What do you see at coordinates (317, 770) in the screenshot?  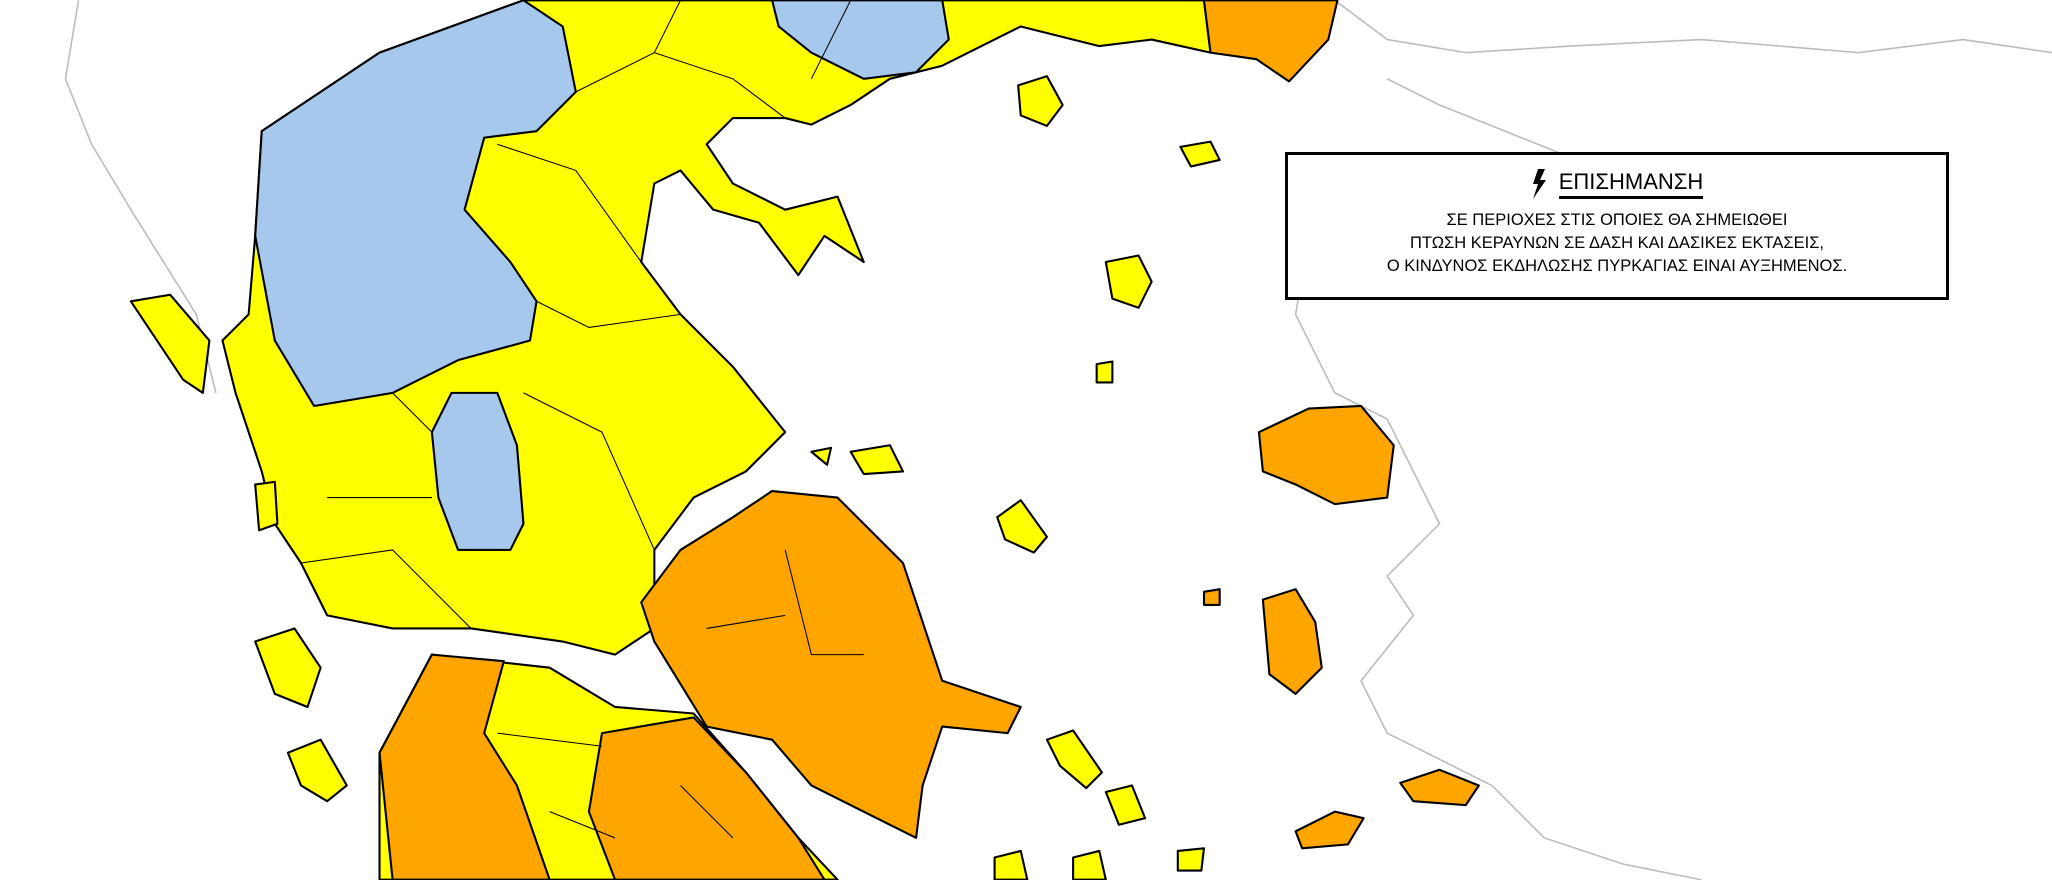 I see `island-zakynthos` at bounding box center [317, 770].